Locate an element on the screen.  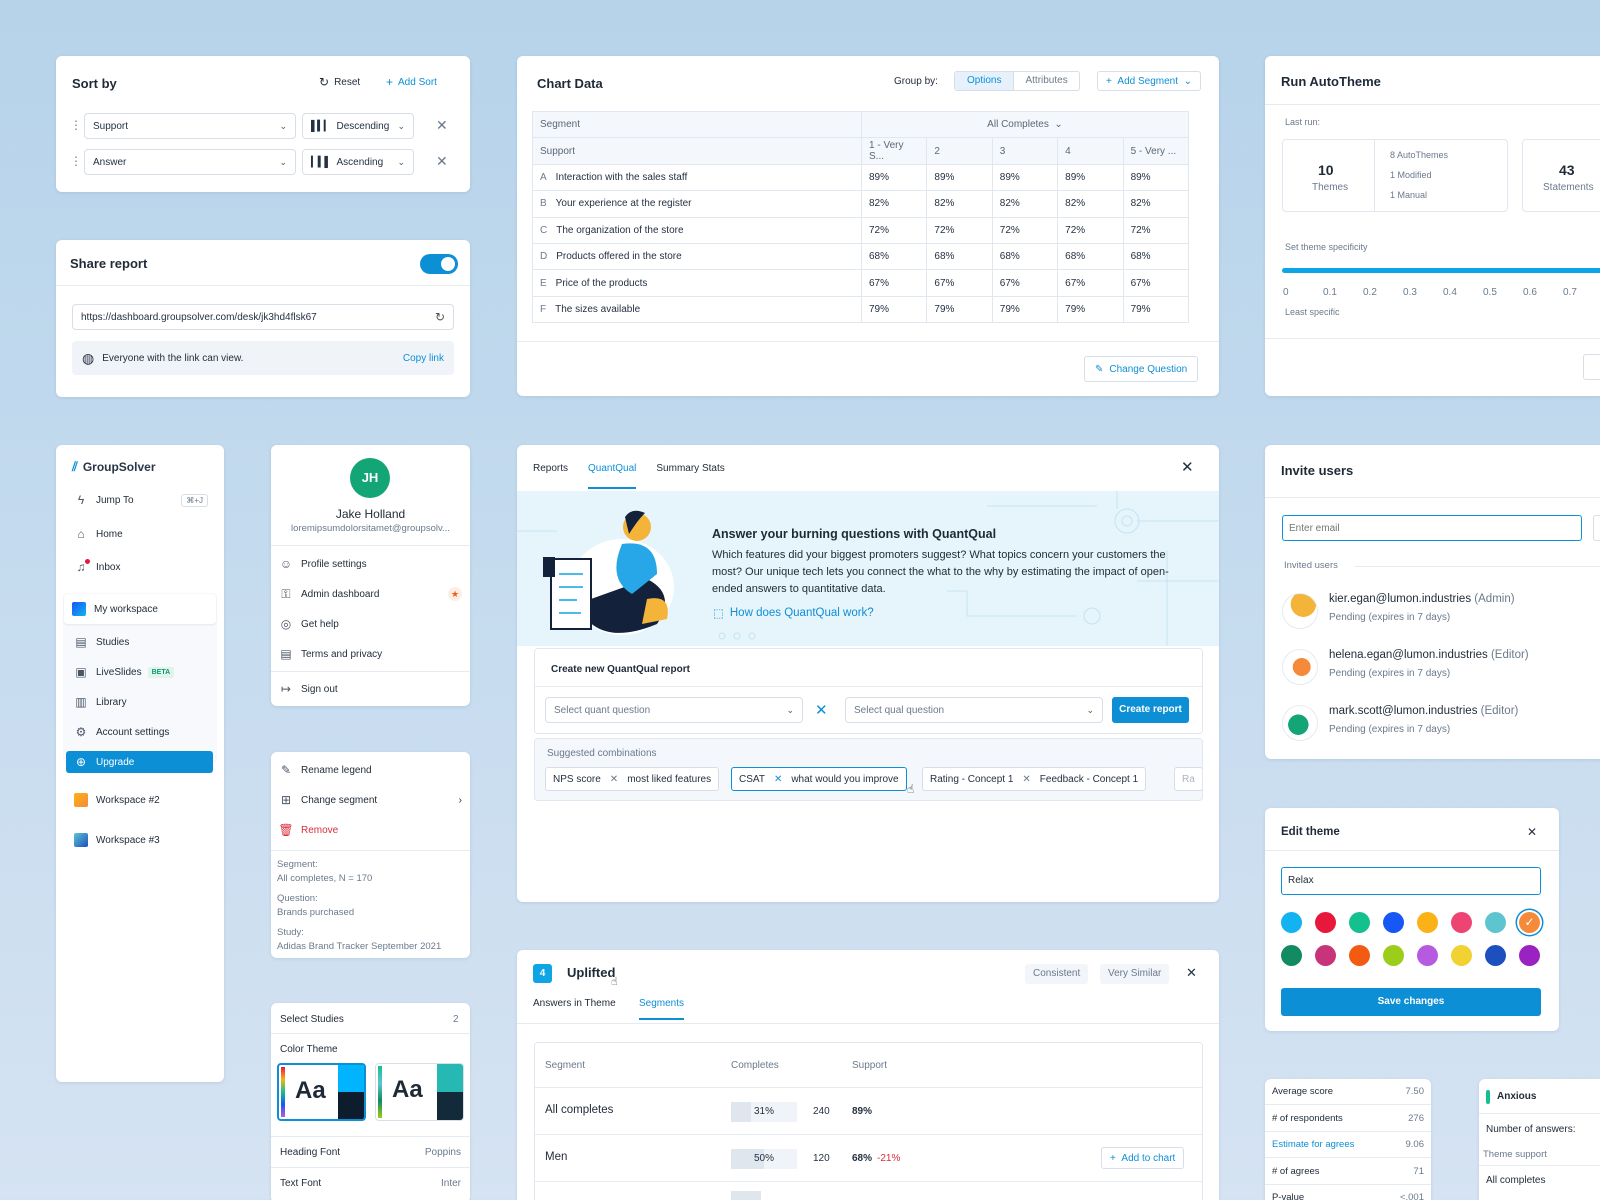
workspace-3-item: Workspace #3 is located at coordinates (141, 840).